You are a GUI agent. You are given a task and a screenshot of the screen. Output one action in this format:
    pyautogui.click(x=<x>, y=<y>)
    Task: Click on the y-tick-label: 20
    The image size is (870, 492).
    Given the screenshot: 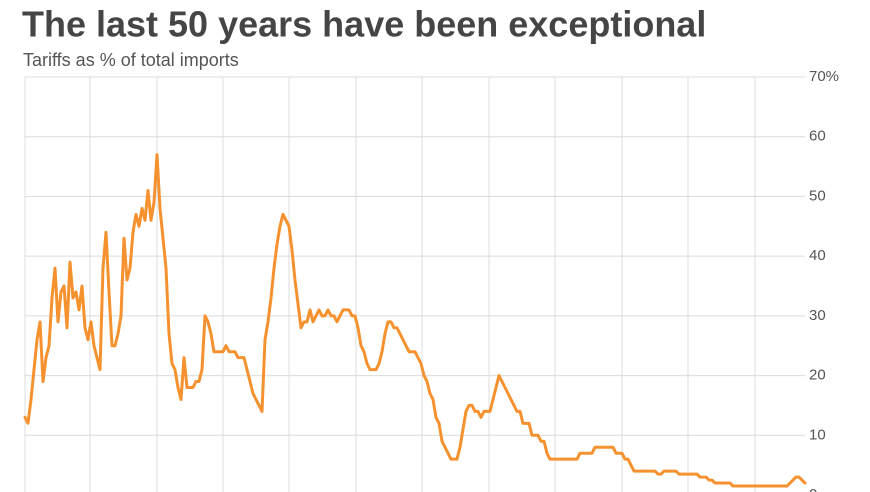 What is the action you would take?
    pyautogui.click(x=817, y=375)
    